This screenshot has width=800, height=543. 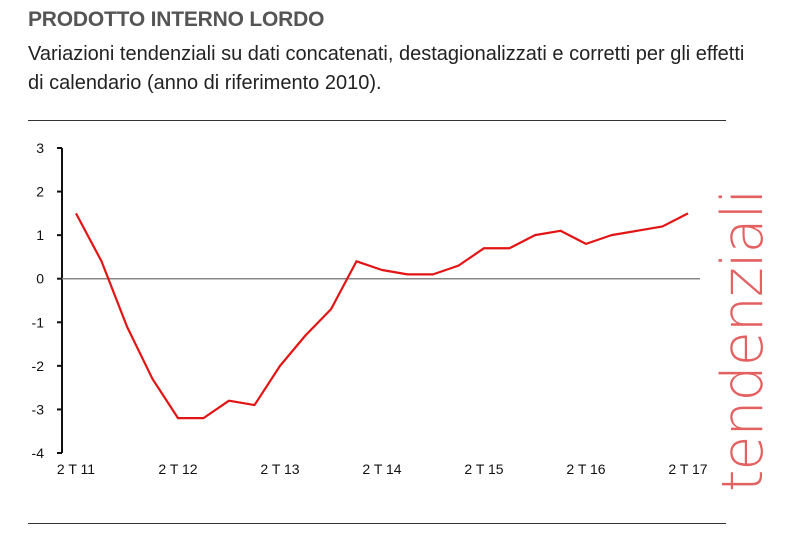 I want to click on y-tick-label: 2, so click(x=40, y=192).